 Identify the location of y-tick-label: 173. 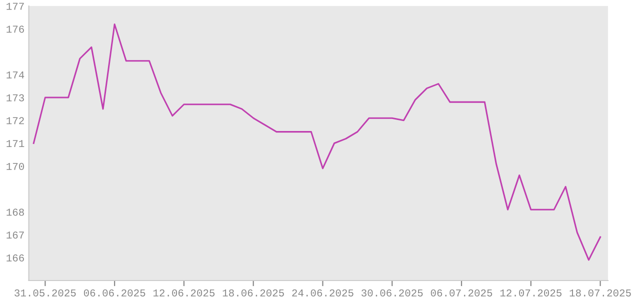
(15, 98).